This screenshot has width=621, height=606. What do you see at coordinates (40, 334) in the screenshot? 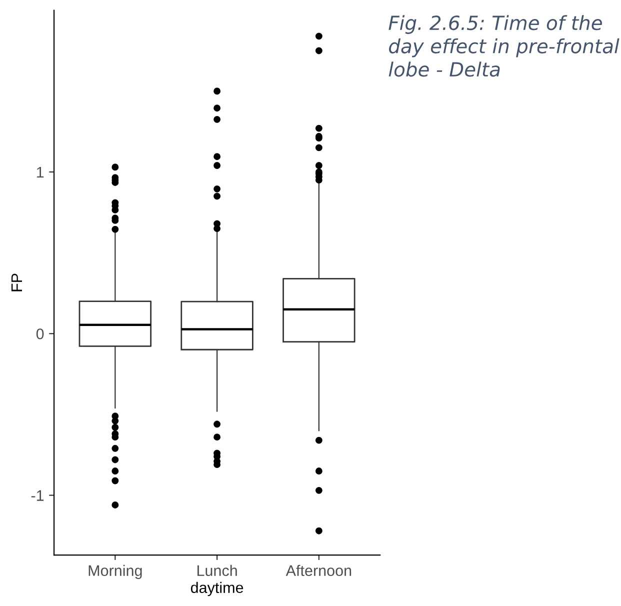
I see `y-tick-label: 0` at bounding box center [40, 334].